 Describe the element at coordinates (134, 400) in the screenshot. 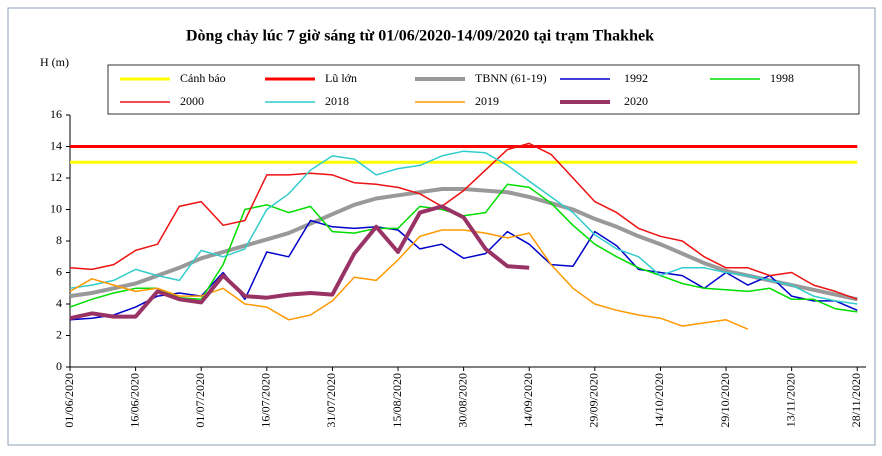

I see `x-tick-label: 16/06/2020` at that location.